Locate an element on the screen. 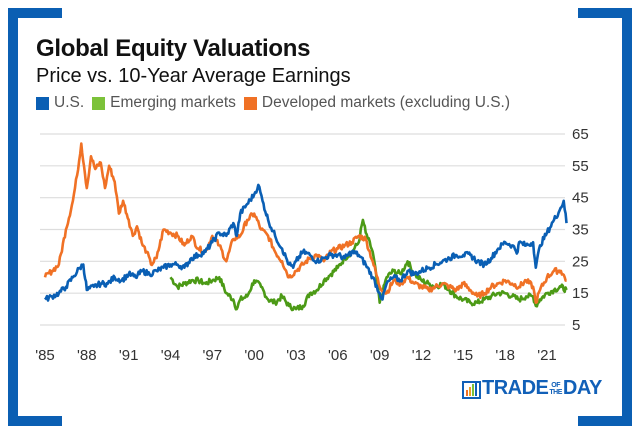  x-tick-label: '88 is located at coordinates (87, 355).